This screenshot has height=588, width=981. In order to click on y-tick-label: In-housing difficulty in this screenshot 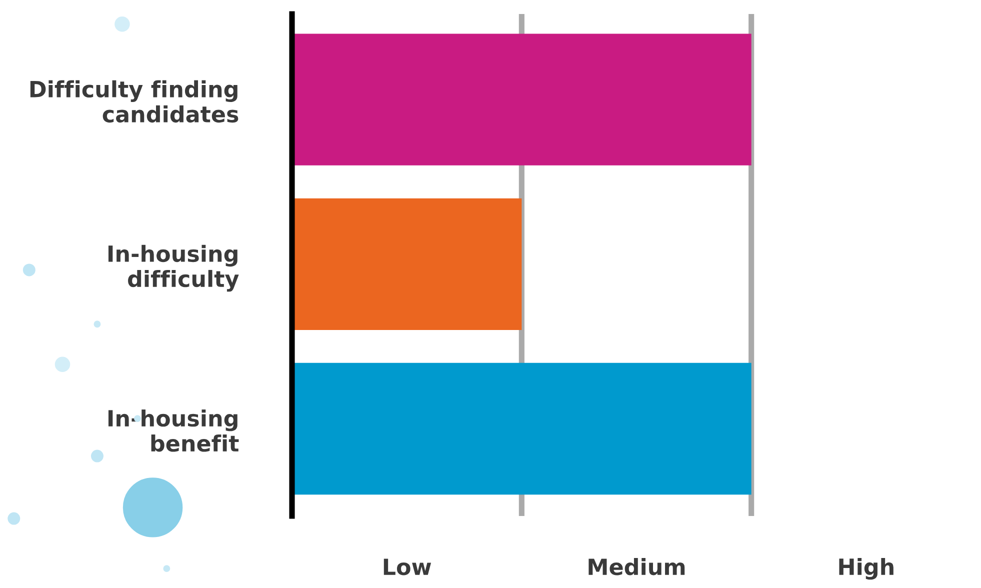, I will do `click(173, 268)`.